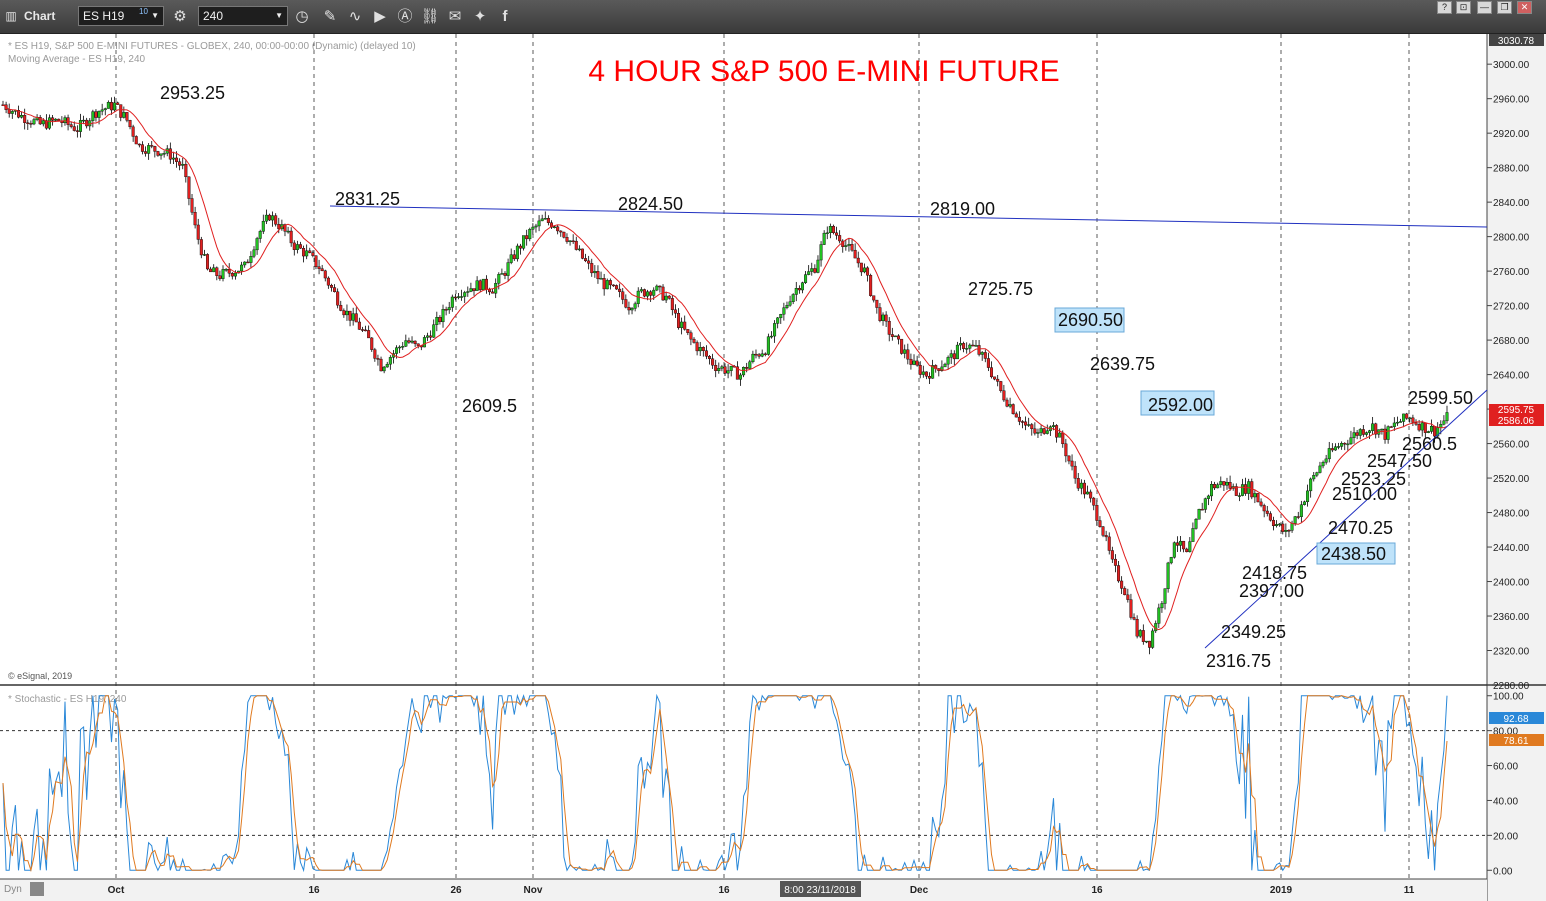 Image resolution: width=1546 pixels, height=901 pixels. Describe the element at coordinates (1524, 7) in the screenshot. I see `close-button: ✕` at that location.